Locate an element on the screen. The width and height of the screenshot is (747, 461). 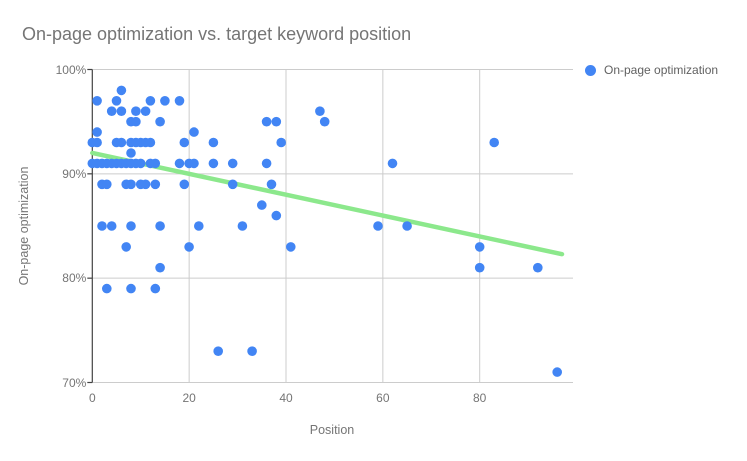
trend-line is located at coordinates (327, 203).